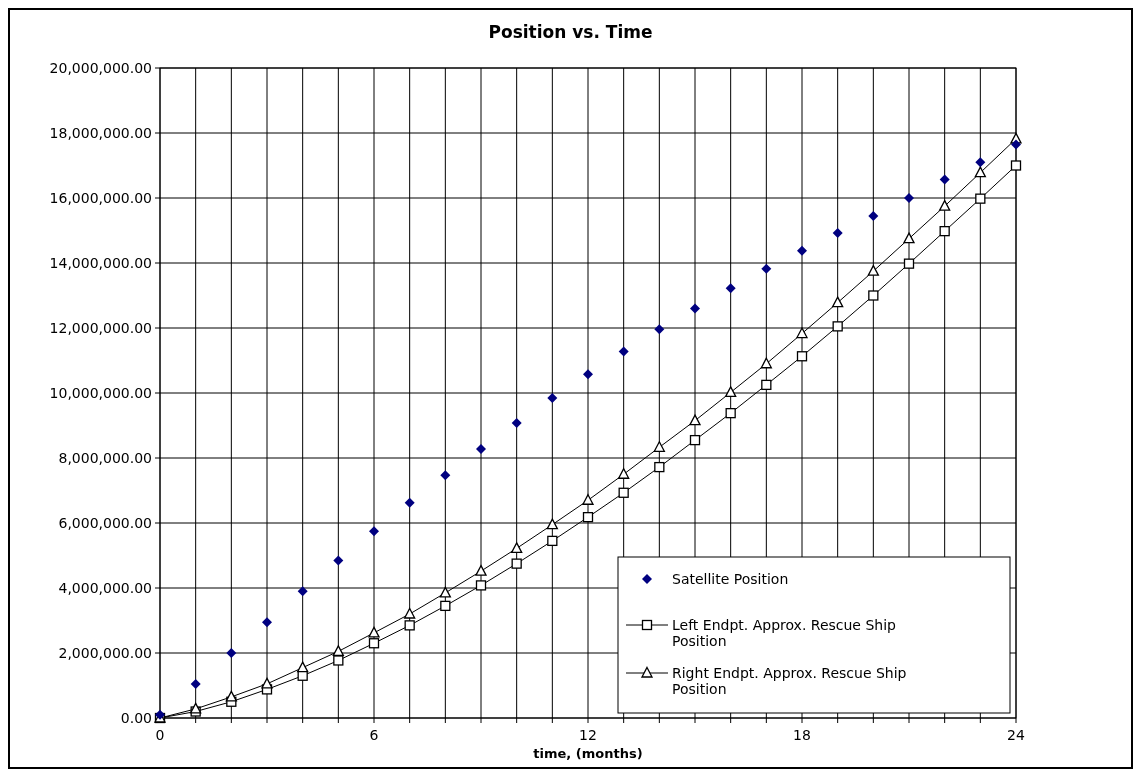 This screenshot has width=1141, height=777. What do you see at coordinates (105, 652) in the screenshot?
I see `y-tick-label: 2,000,000.00` at bounding box center [105, 652].